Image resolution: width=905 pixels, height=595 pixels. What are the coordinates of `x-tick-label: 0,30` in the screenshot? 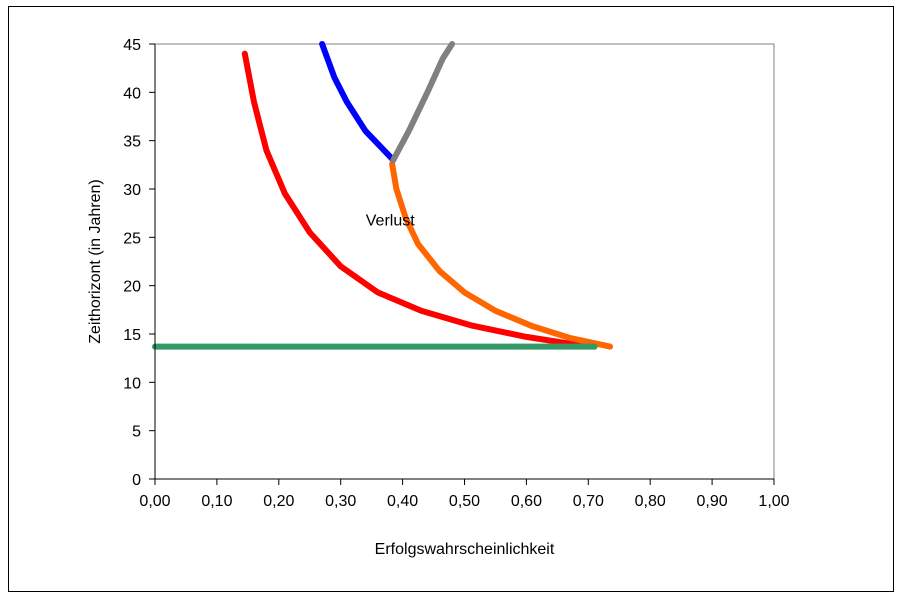 It's located at (340, 501).